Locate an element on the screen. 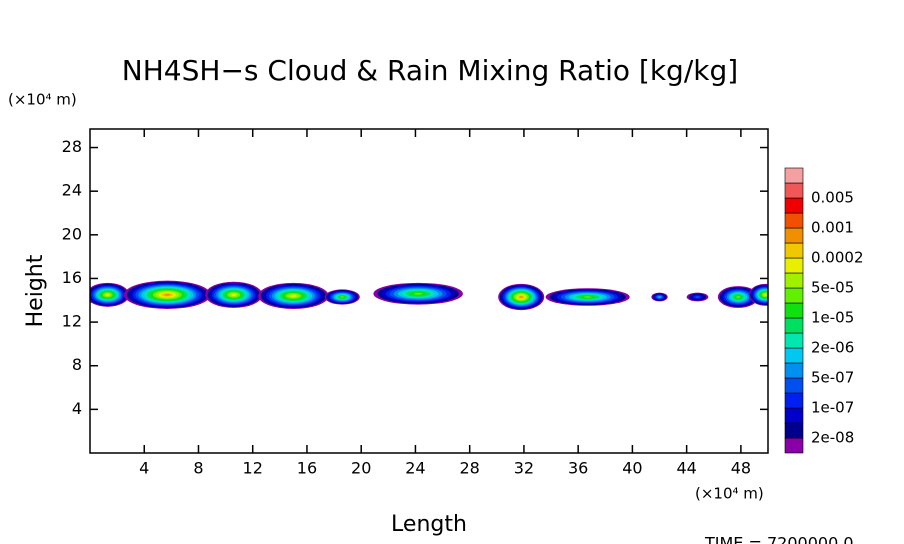 The width and height of the screenshot is (904, 544). y-axis-label: Height is located at coordinates (35, 290).